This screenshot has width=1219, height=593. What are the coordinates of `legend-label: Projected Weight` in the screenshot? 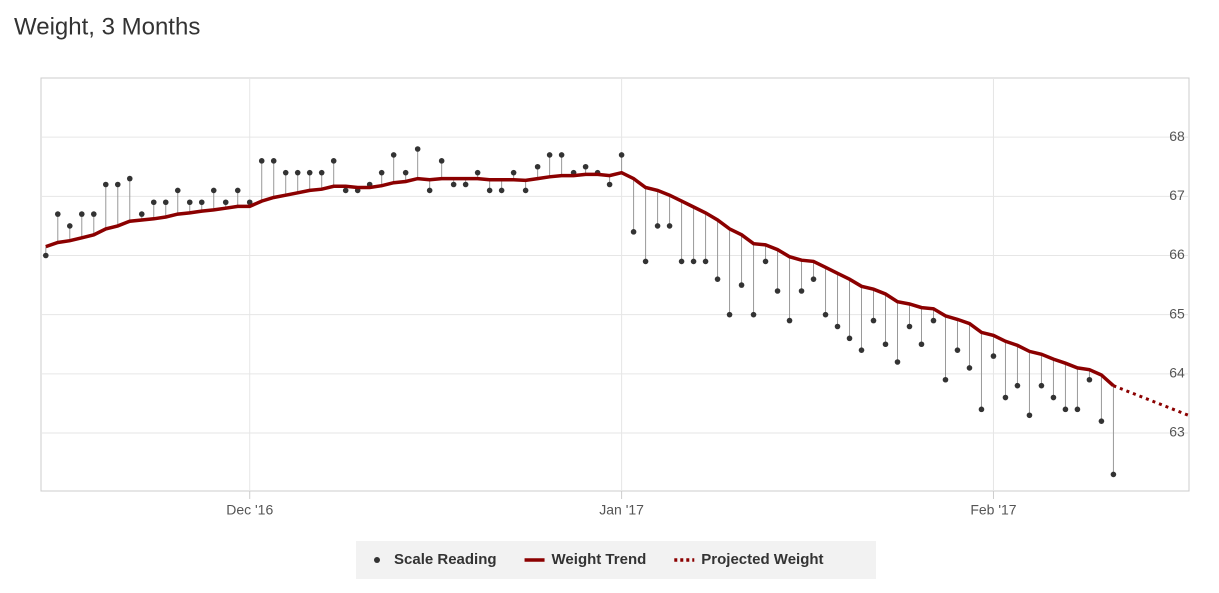 It's located at (762, 559).